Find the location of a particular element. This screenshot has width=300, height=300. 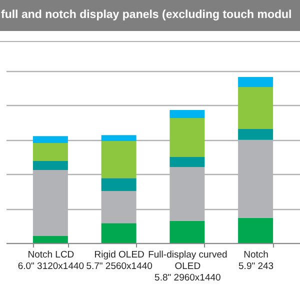

x-tick-label: Notch 5.9" 243 is located at coordinates (256, 261).